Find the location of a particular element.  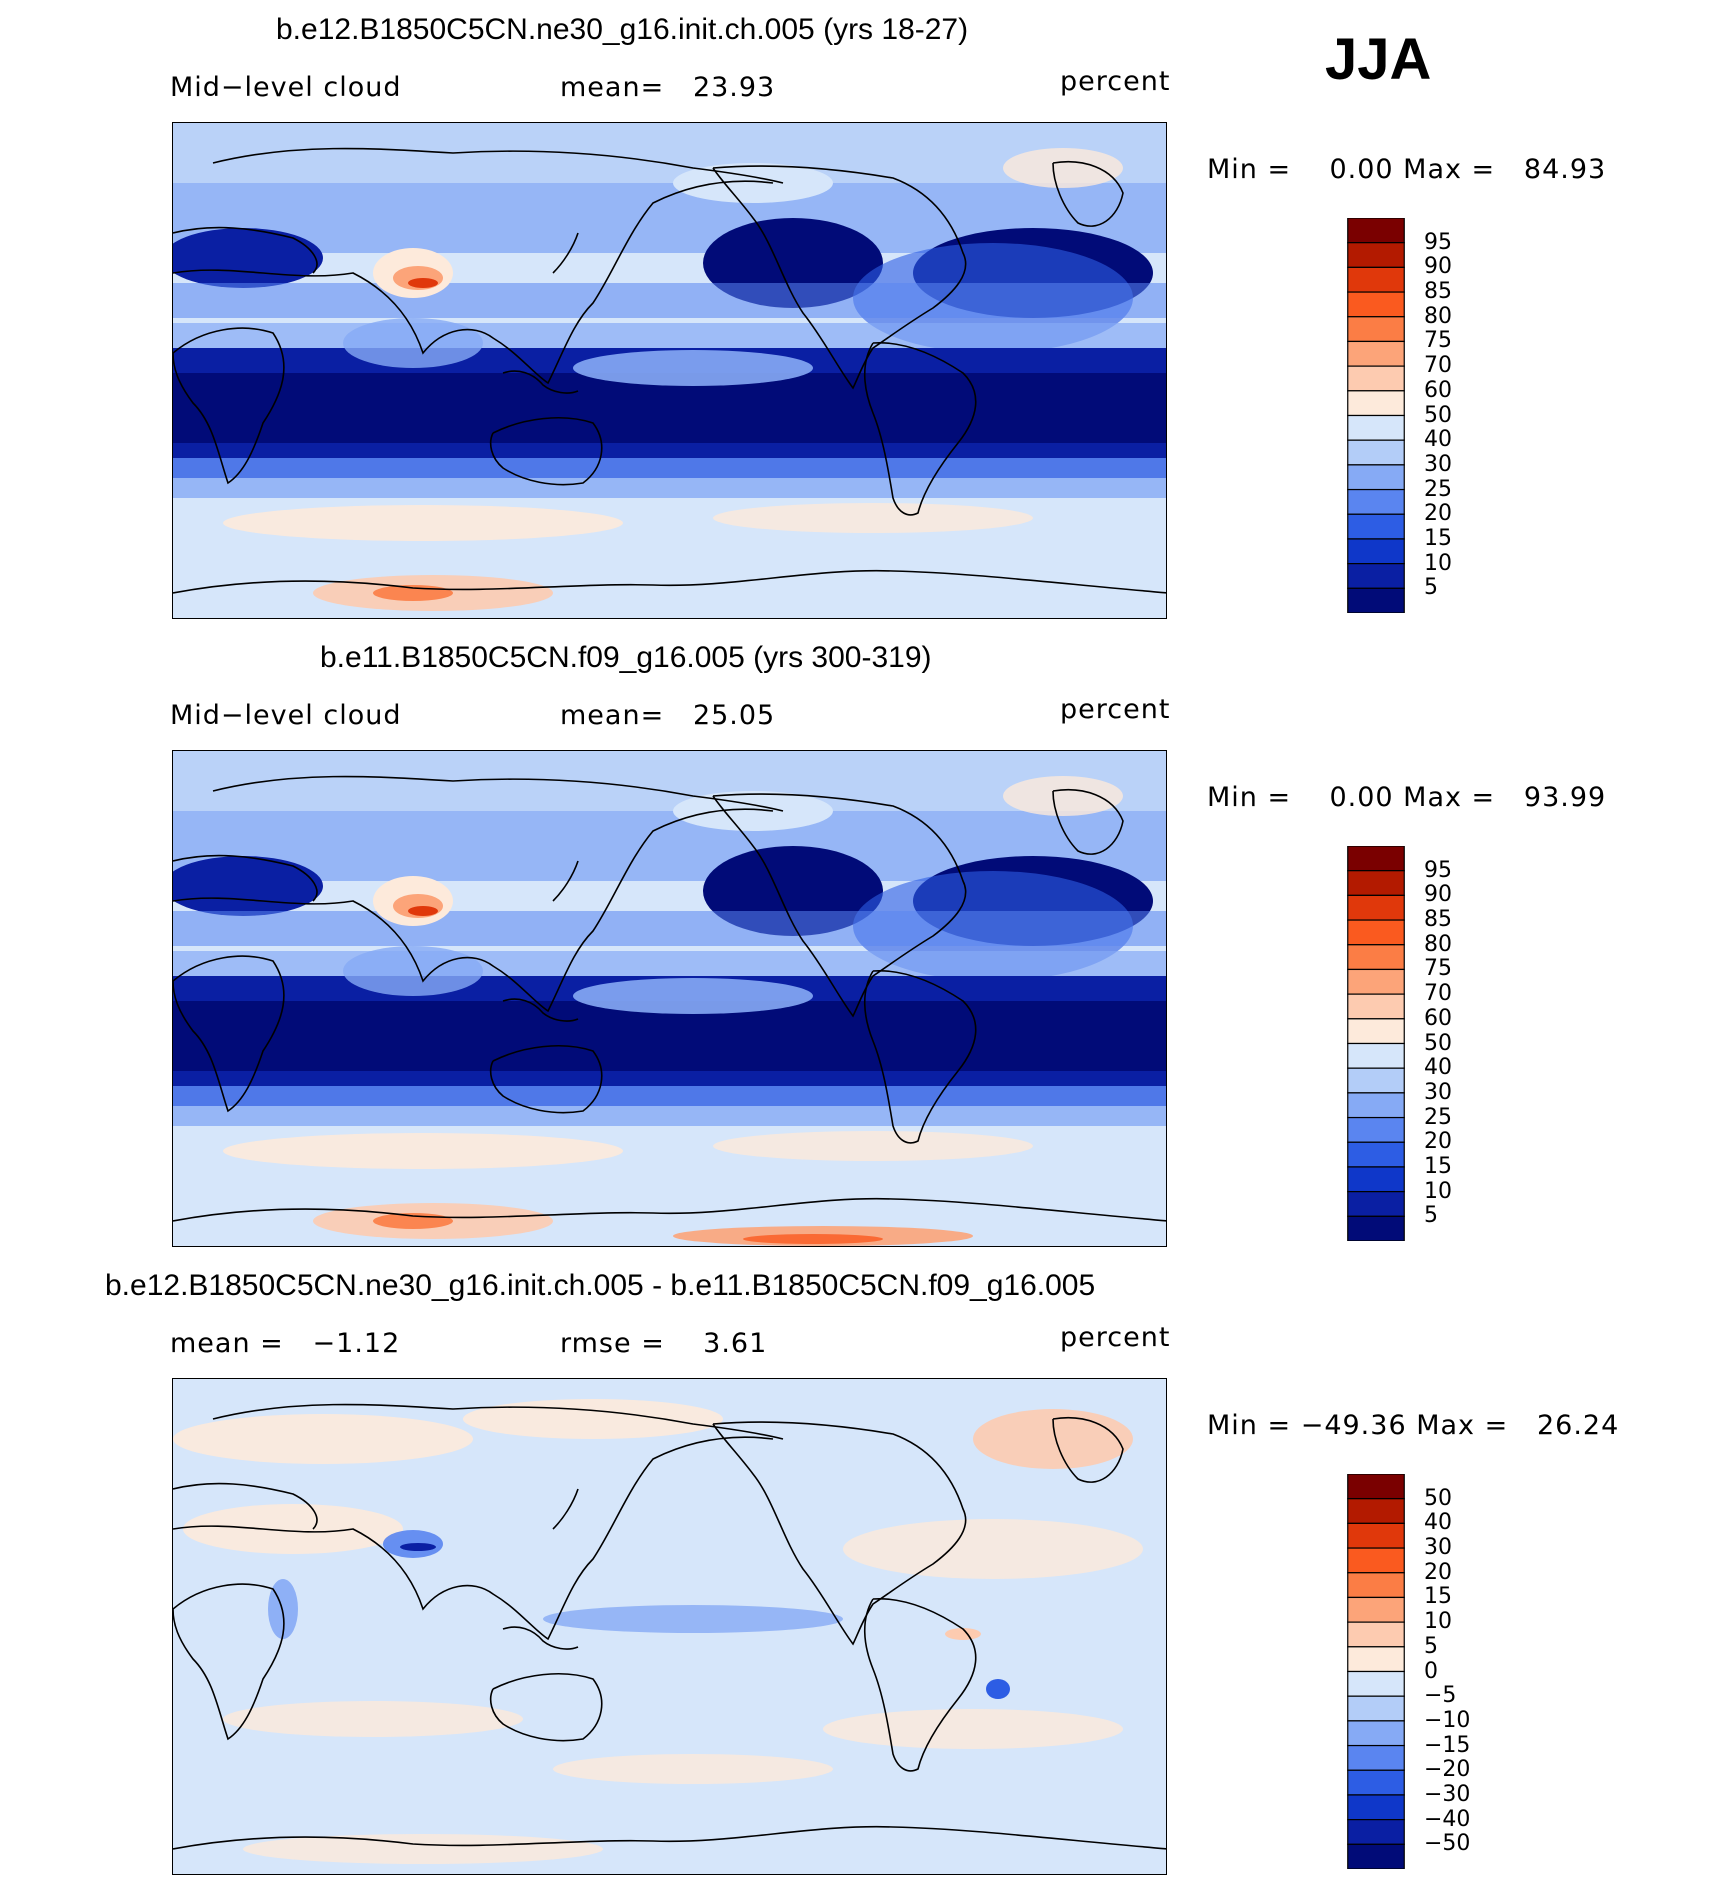

colorbar-tick-label: 40 is located at coordinates (1438, 1068).